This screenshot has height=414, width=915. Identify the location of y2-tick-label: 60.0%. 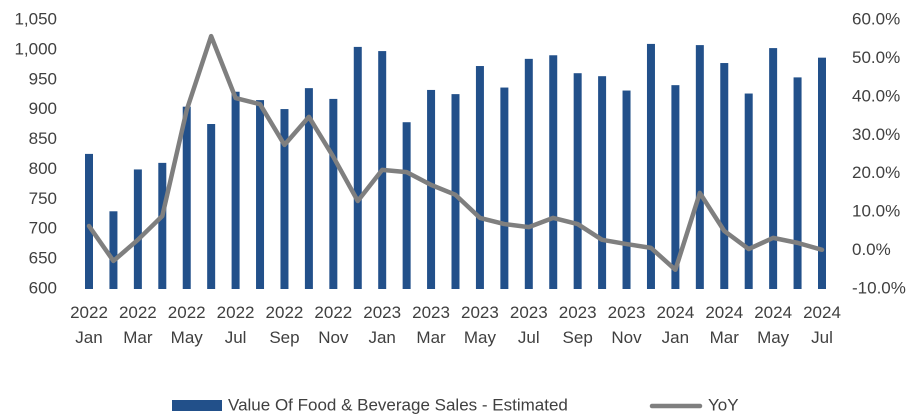
(876, 18).